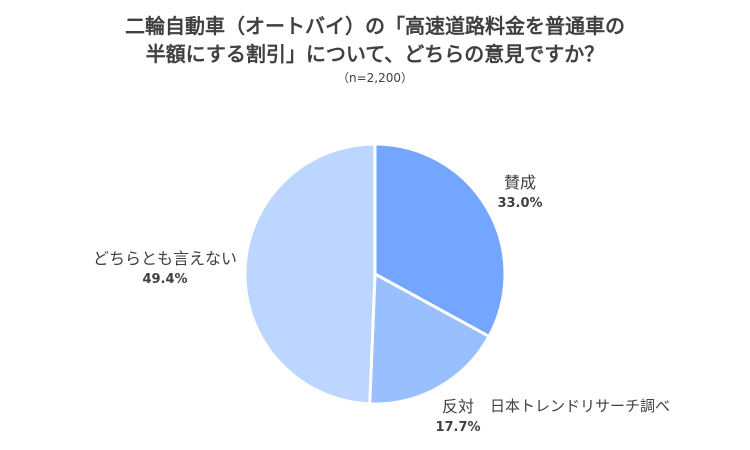  What do you see at coordinates (520, 203) in the screenshot?
I see `slice-pct-agree: 33.0%` at bounding box center [520, 203].